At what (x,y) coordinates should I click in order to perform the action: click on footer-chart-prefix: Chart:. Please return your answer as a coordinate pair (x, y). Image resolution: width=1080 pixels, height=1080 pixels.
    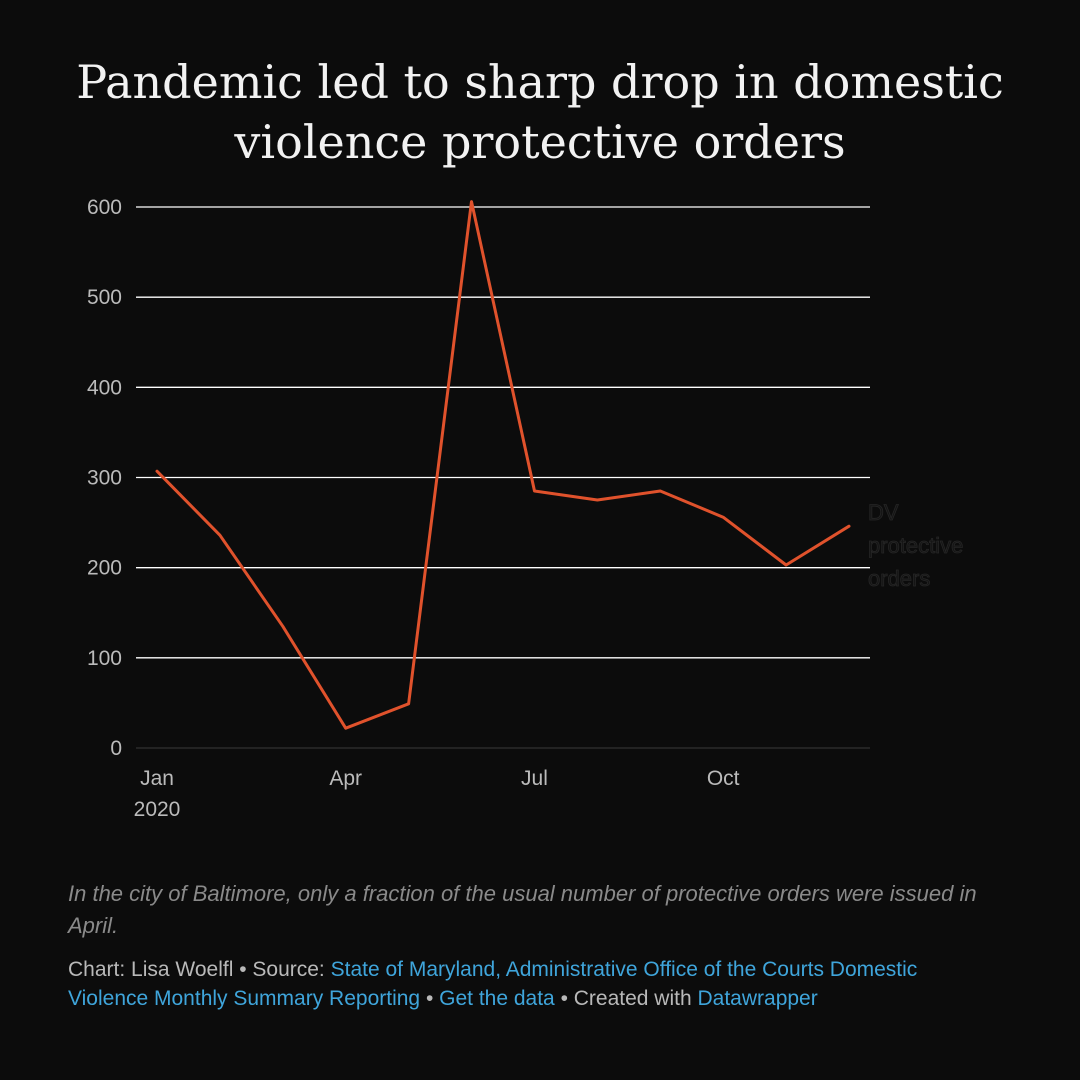
    Looking at the image, I should click on (100, 969).